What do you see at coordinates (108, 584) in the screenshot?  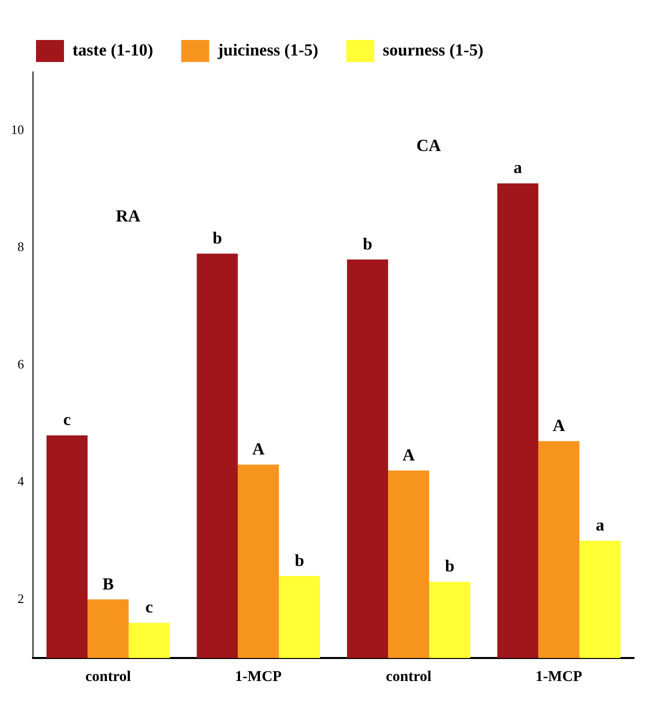 I see `data-label: B` at bounding box center [108, 584].